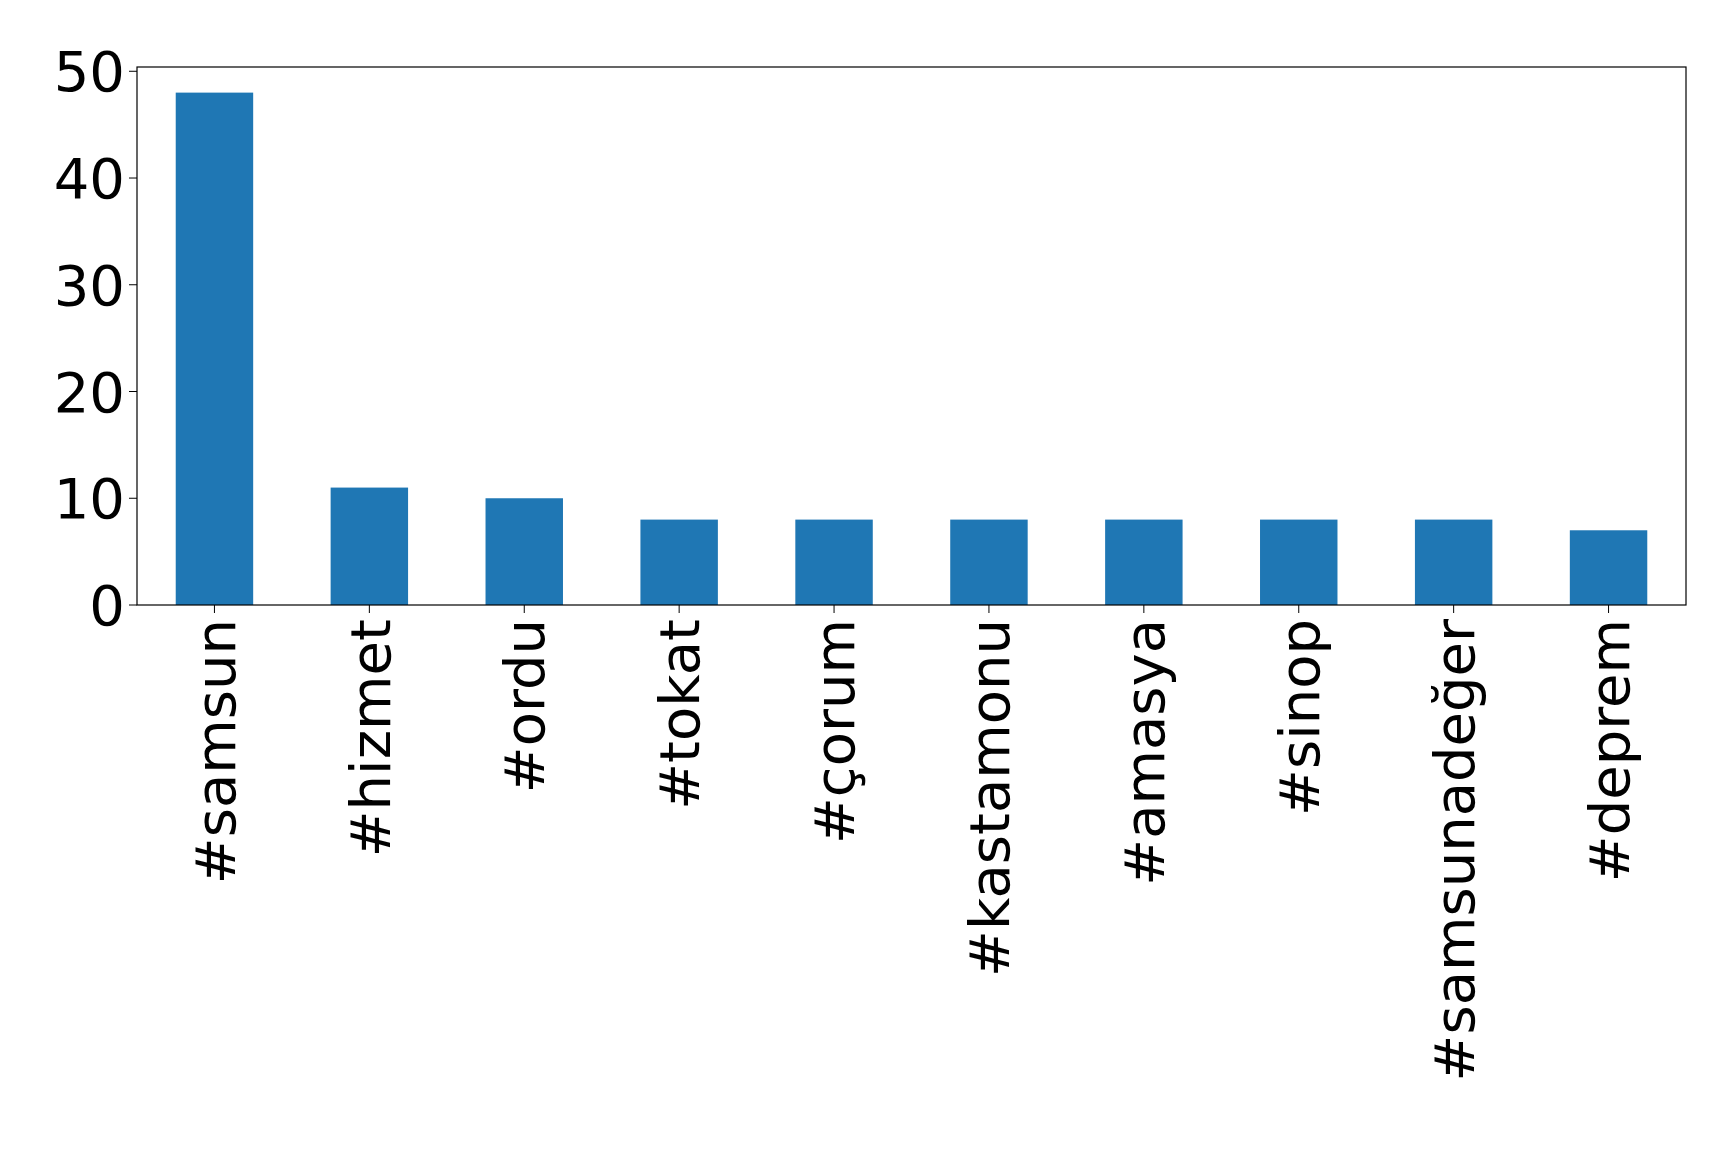 The width and height of the screenshot is (1719, 1163). What do you see at coordinates (89, 72) in the screenshot?
I see `y-tick-label: 50` at bounding box center [89, 72].